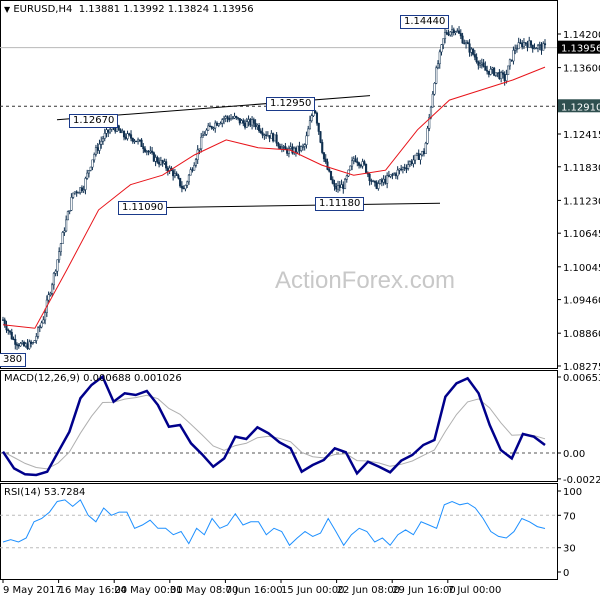 The height and width of the screenshot is (600, 600). Describe the element at coordinates (581, 201) in the screenshot. I see `price-tick-label: 1.11230` at that location.